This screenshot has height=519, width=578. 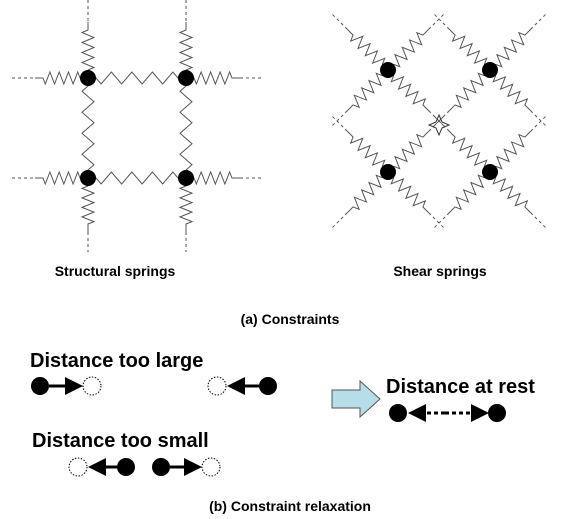 What do you see at coordinates (460, 387) in the screenshot?
I see `case-label: Distance at rest` at bounding box center [460, 387].